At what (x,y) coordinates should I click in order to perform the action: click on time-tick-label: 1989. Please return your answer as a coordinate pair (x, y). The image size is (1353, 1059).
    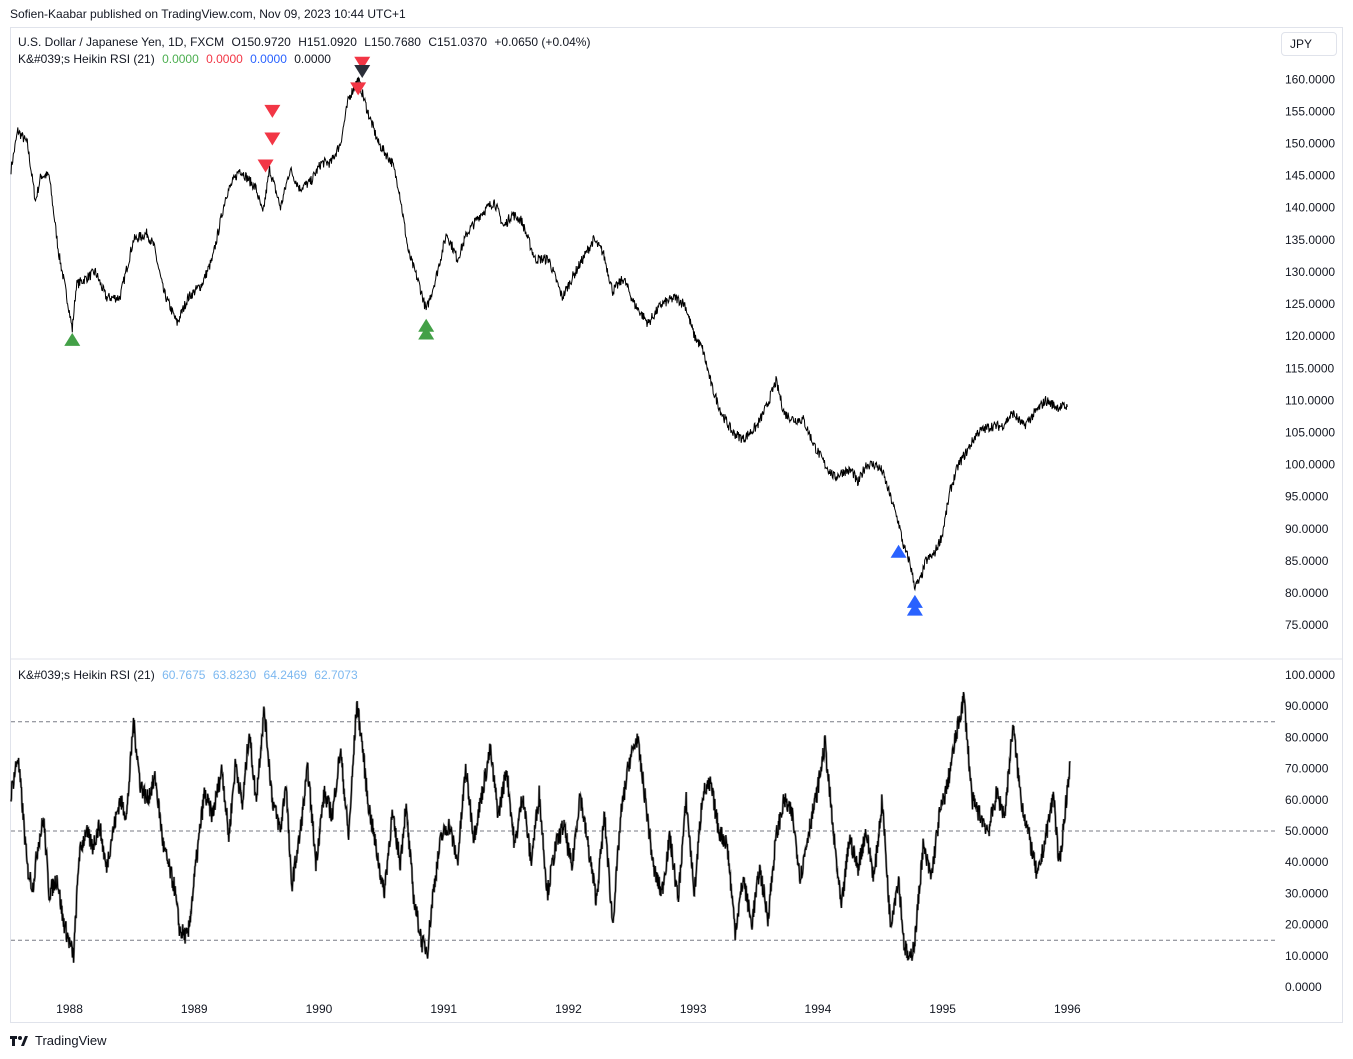
    Looking at the image, I should click on (194, 1009).